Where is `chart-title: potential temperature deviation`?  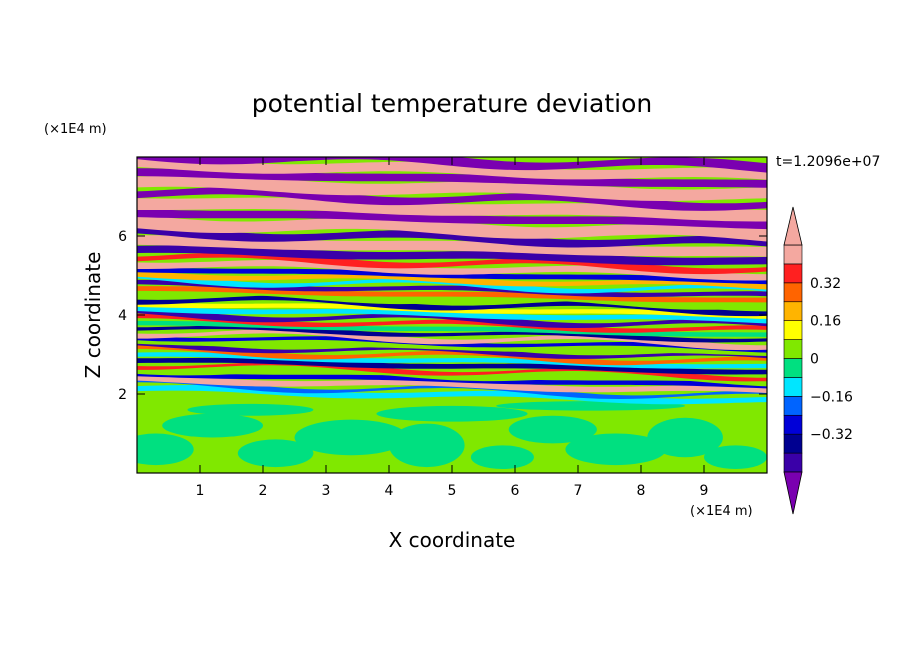 chart-title: potential temperature deviation is located at coordinates (452, 103).